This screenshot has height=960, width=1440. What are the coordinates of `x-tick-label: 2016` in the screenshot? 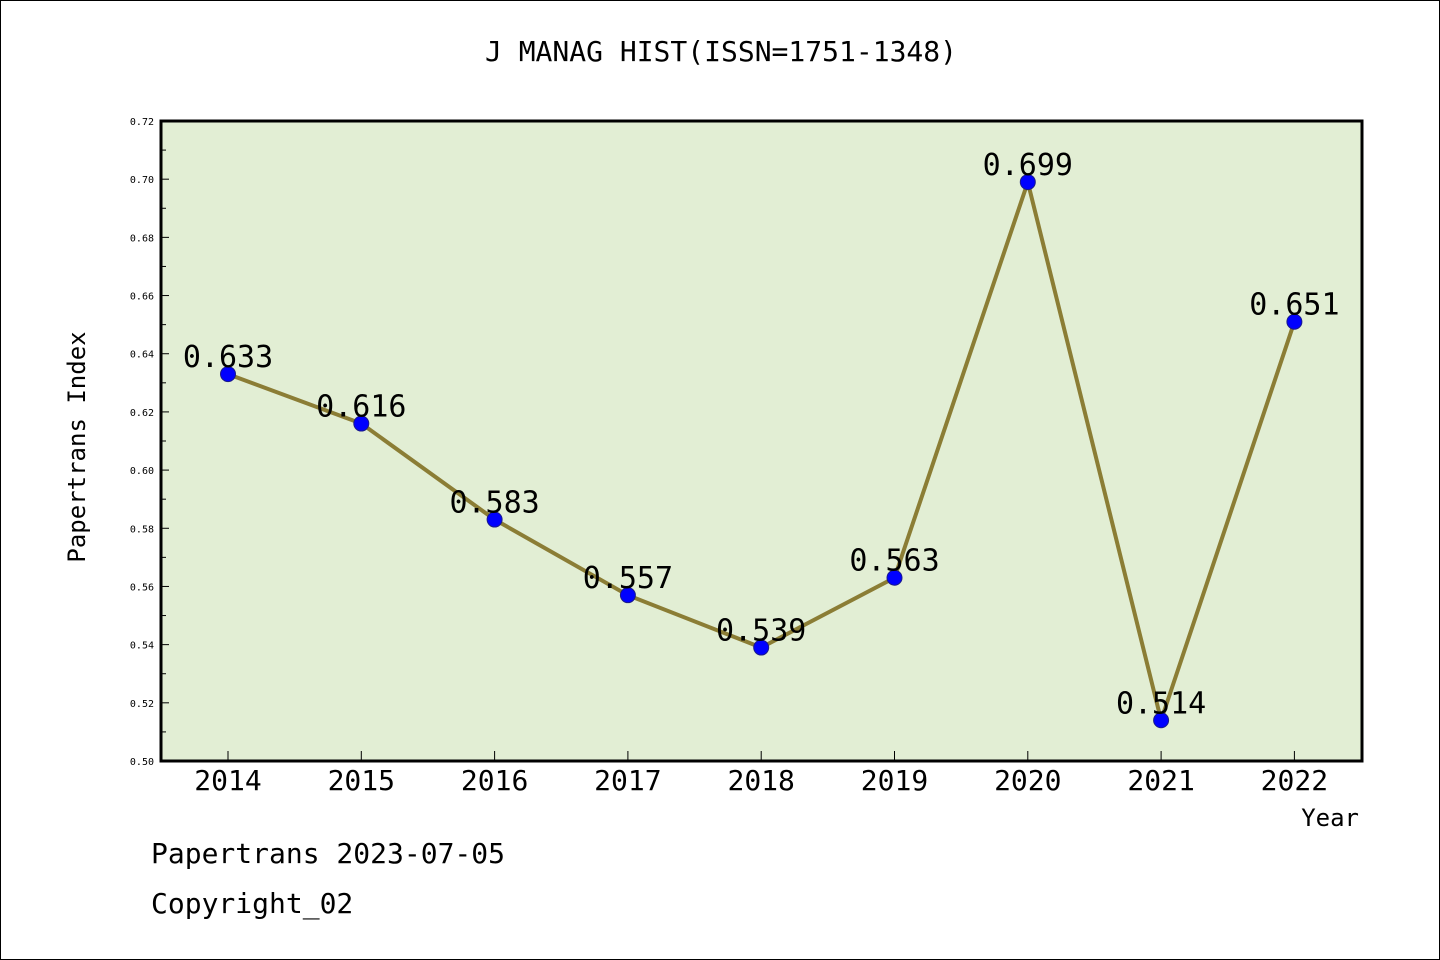 It's located at (494, 780).